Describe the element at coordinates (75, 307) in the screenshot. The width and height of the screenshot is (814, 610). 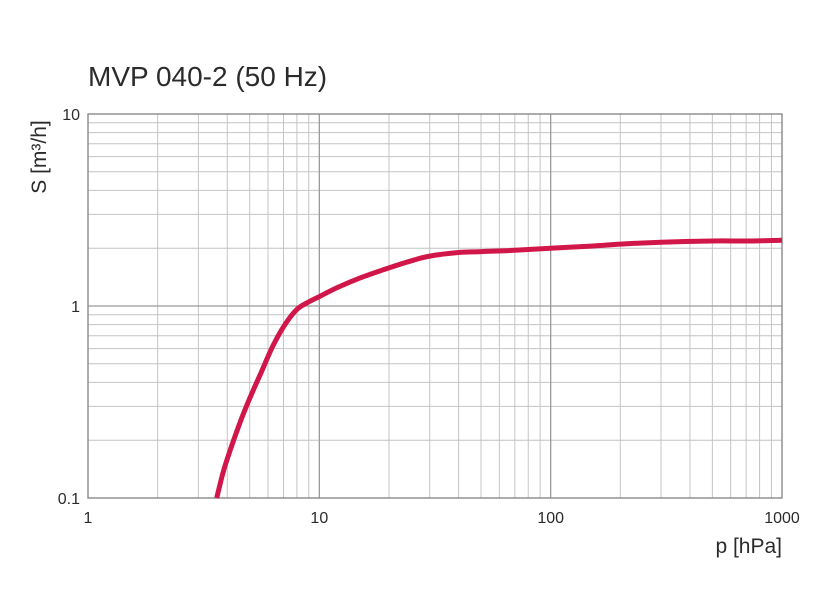
I see `y-tick-label: 1` at that location.